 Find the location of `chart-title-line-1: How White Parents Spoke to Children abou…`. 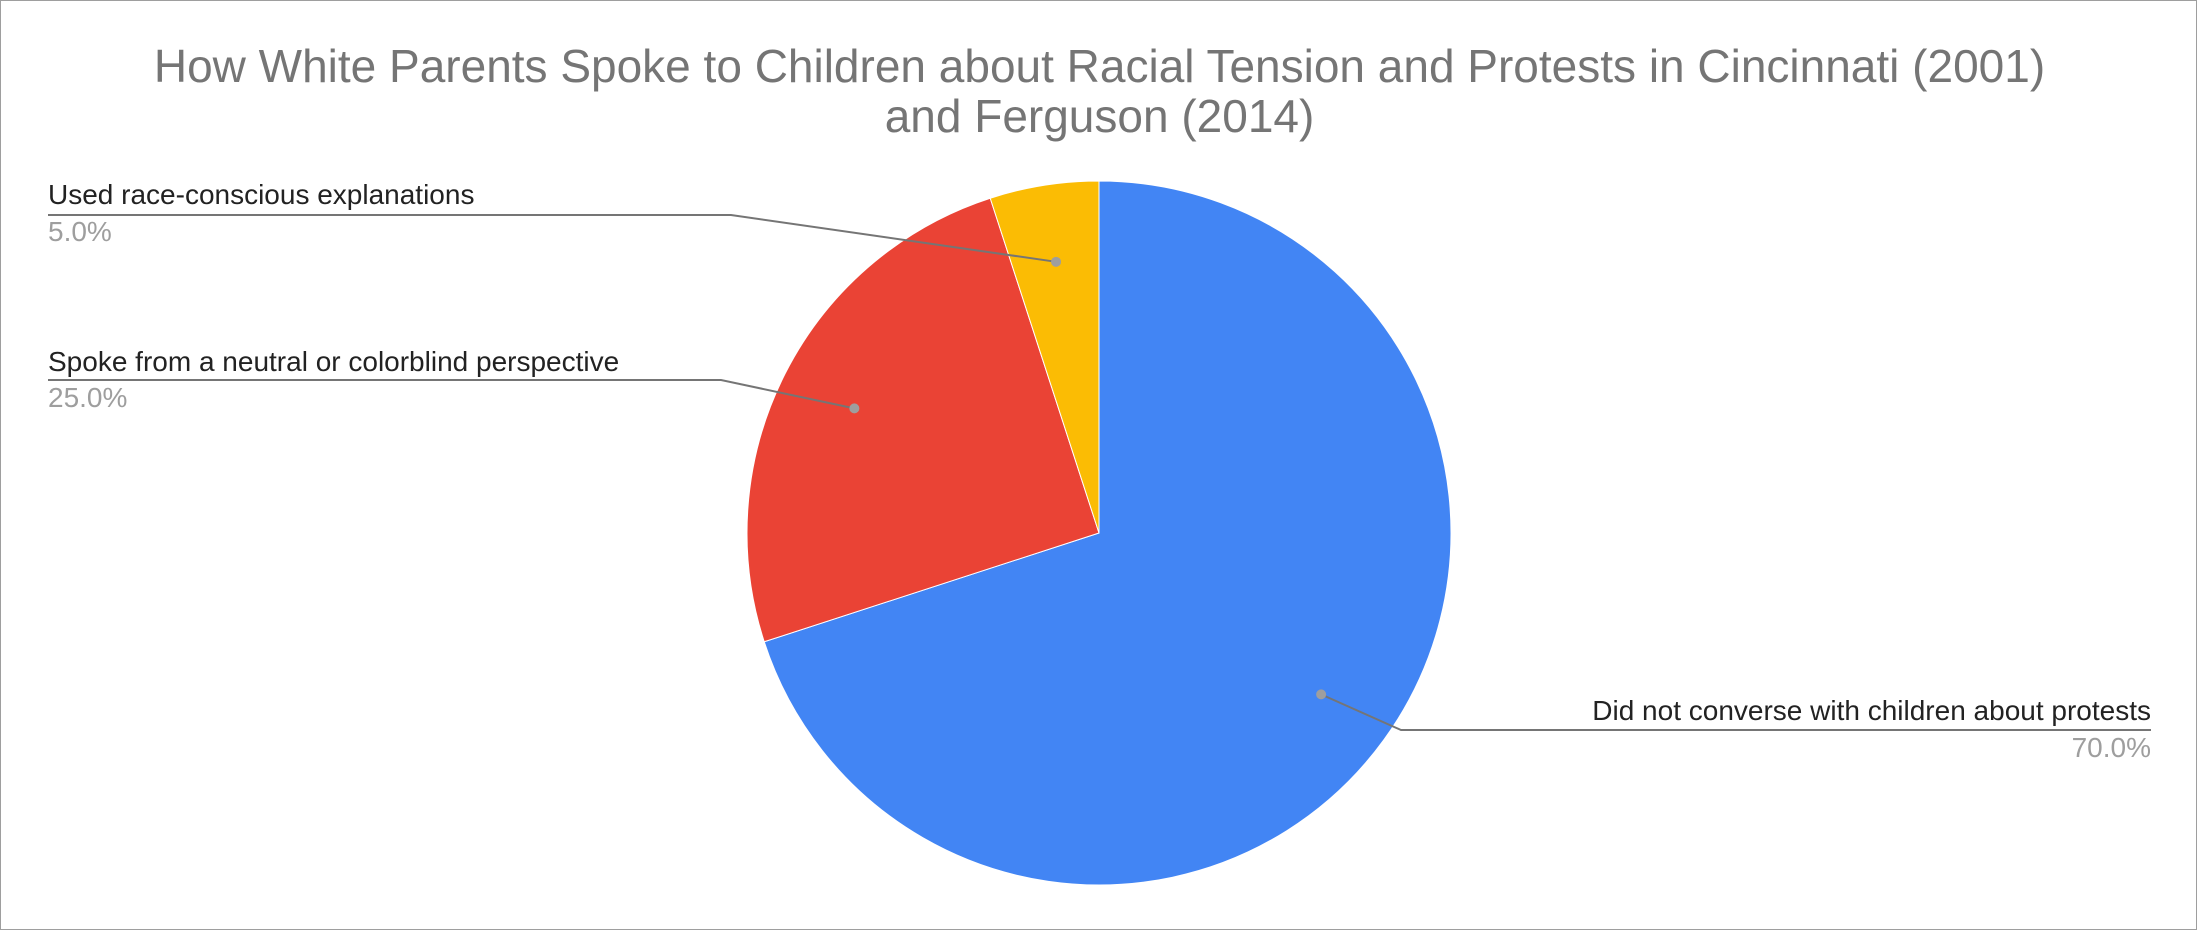

chart-title-line-1: How White Parents Spoke to Children abou… is located at coordinates (1099, 66).